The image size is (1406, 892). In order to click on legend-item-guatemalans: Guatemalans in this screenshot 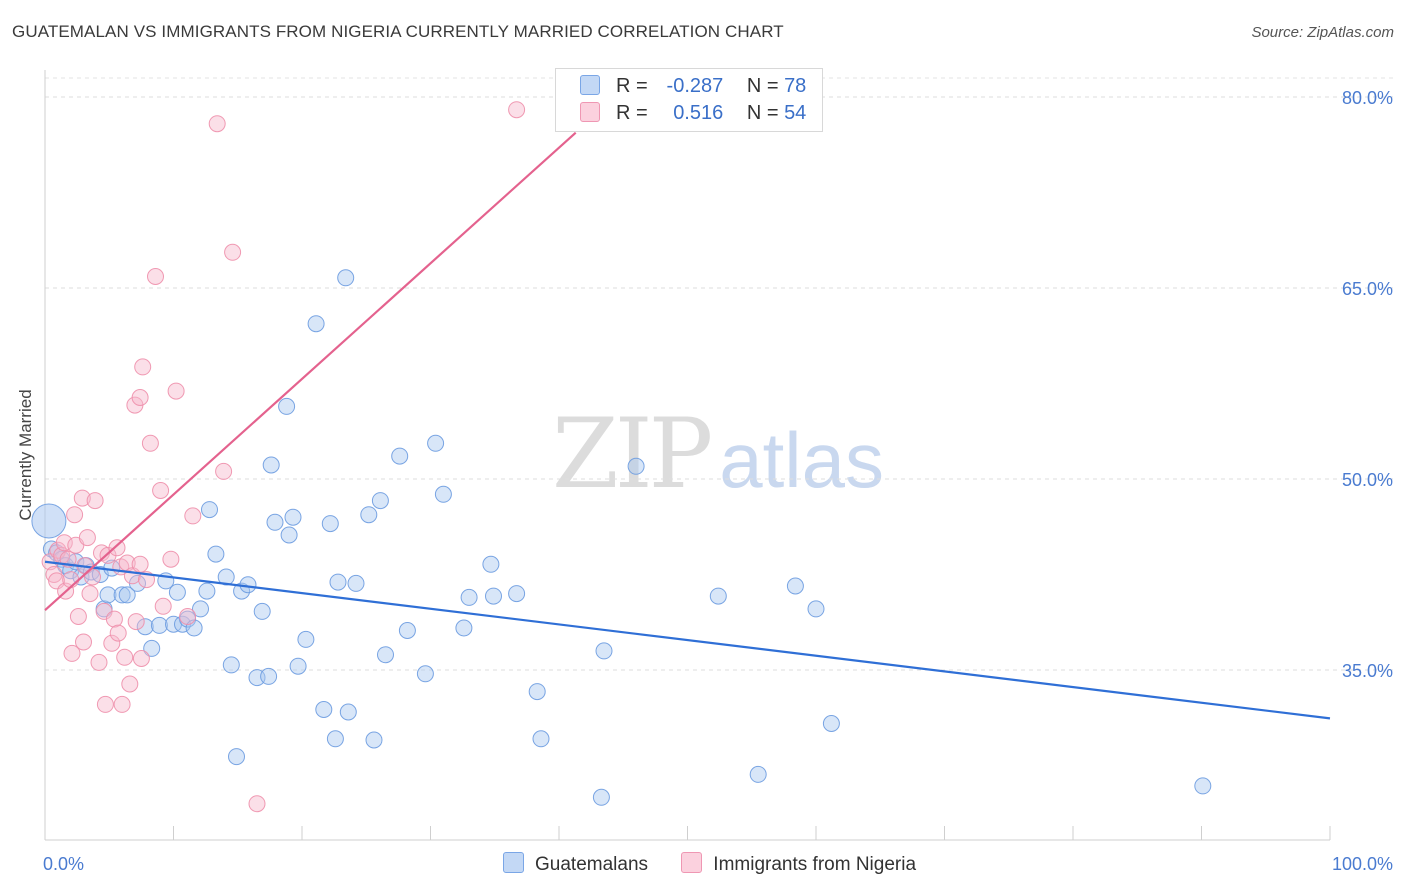, I will do `click(575, 864)`.